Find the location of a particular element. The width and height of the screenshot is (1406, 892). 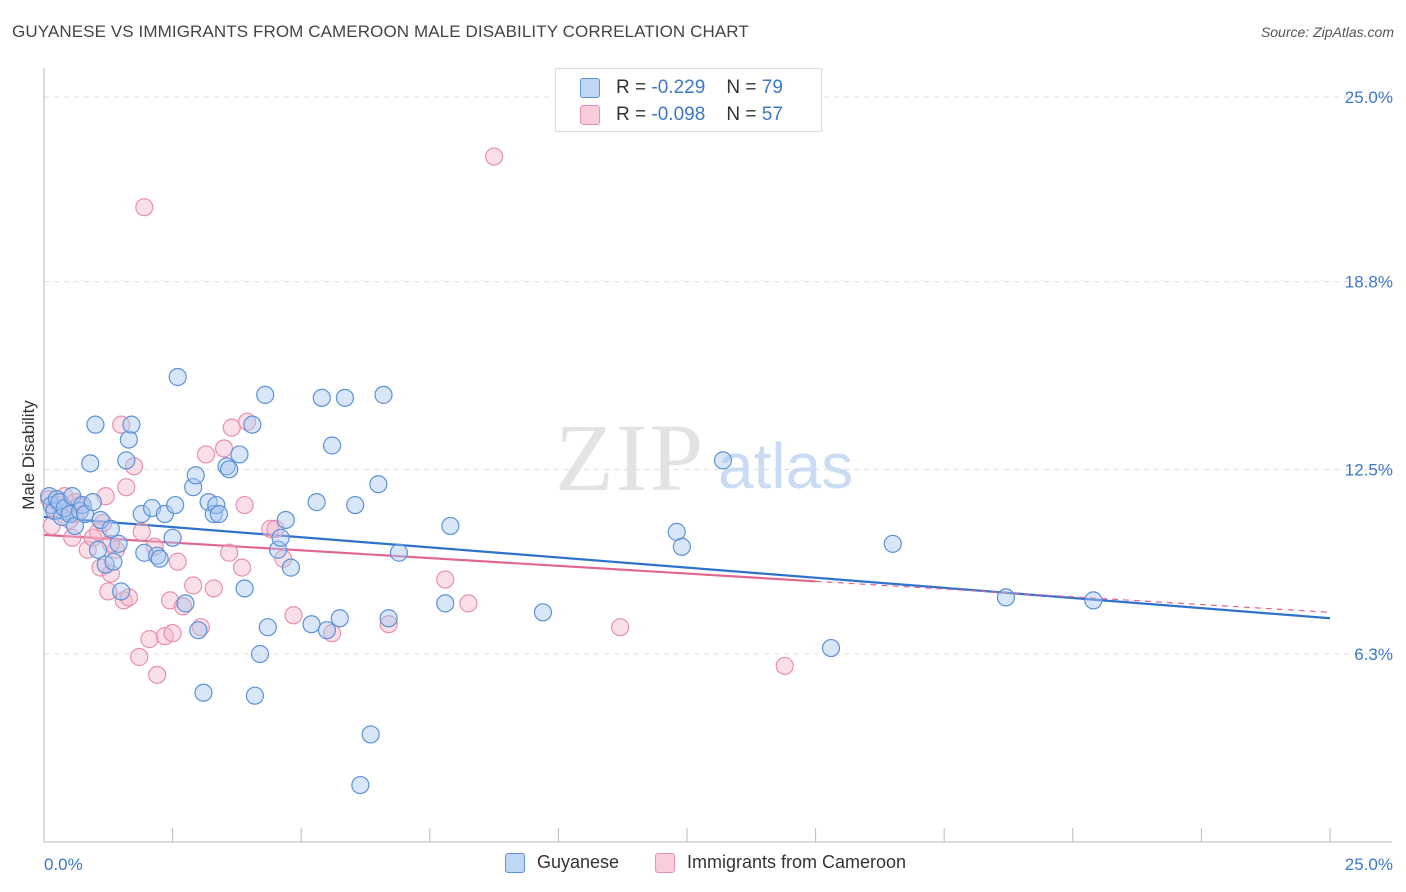

x-tick-label: 25.0% is located at coordinates (1369, 864).